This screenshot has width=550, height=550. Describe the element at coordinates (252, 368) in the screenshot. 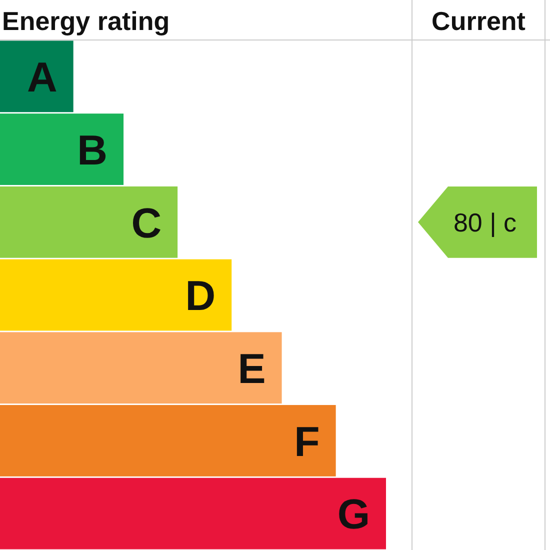

I see `y-tick-label: E` at that location.